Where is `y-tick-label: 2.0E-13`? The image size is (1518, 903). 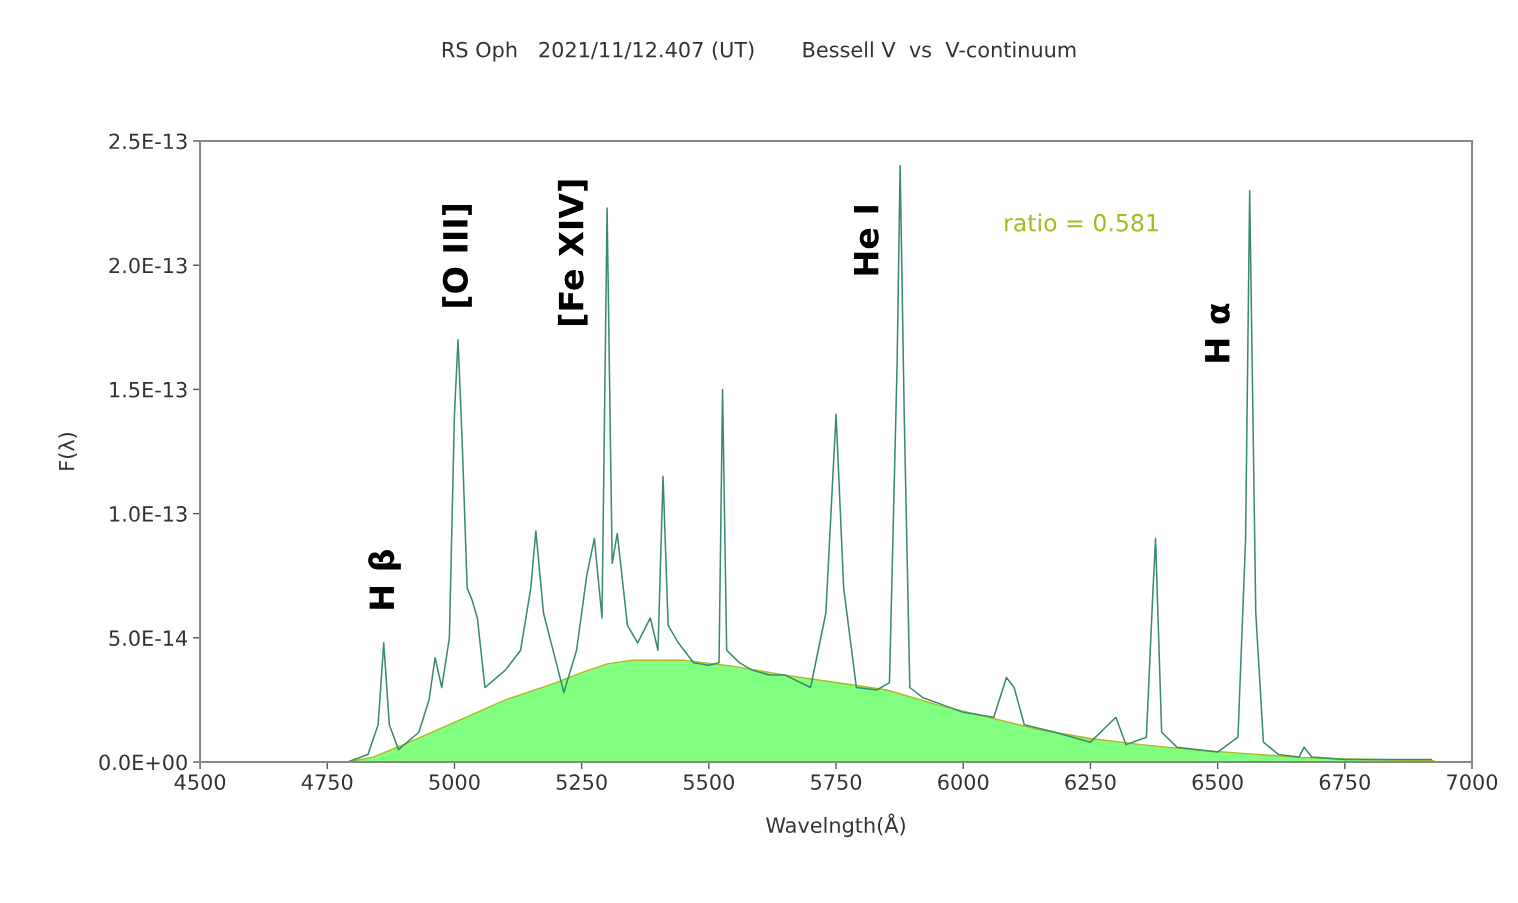
y-tick-label: 2.0E-13 is located at coordinates (148, 265).